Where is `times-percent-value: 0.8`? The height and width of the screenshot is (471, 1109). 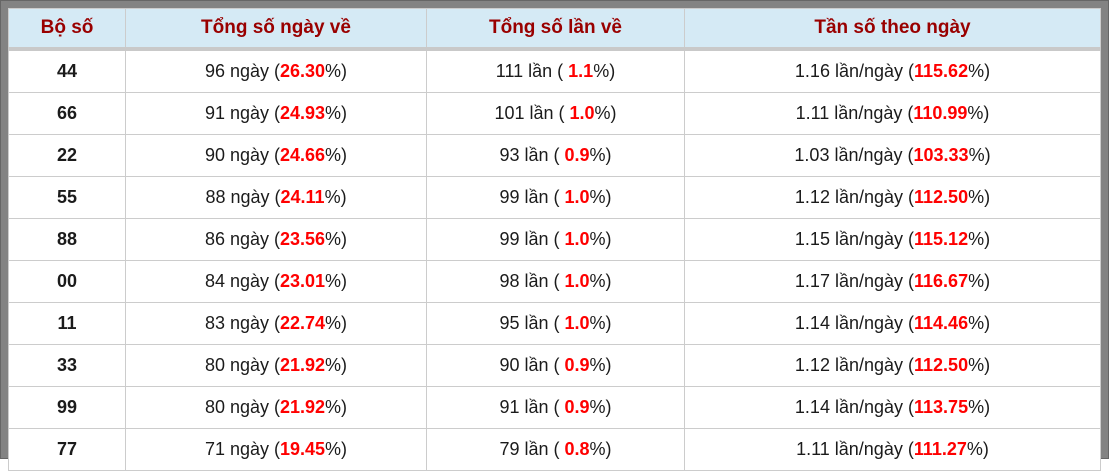
times-percent-value: 0.8 is located at coordinates (577, 449).